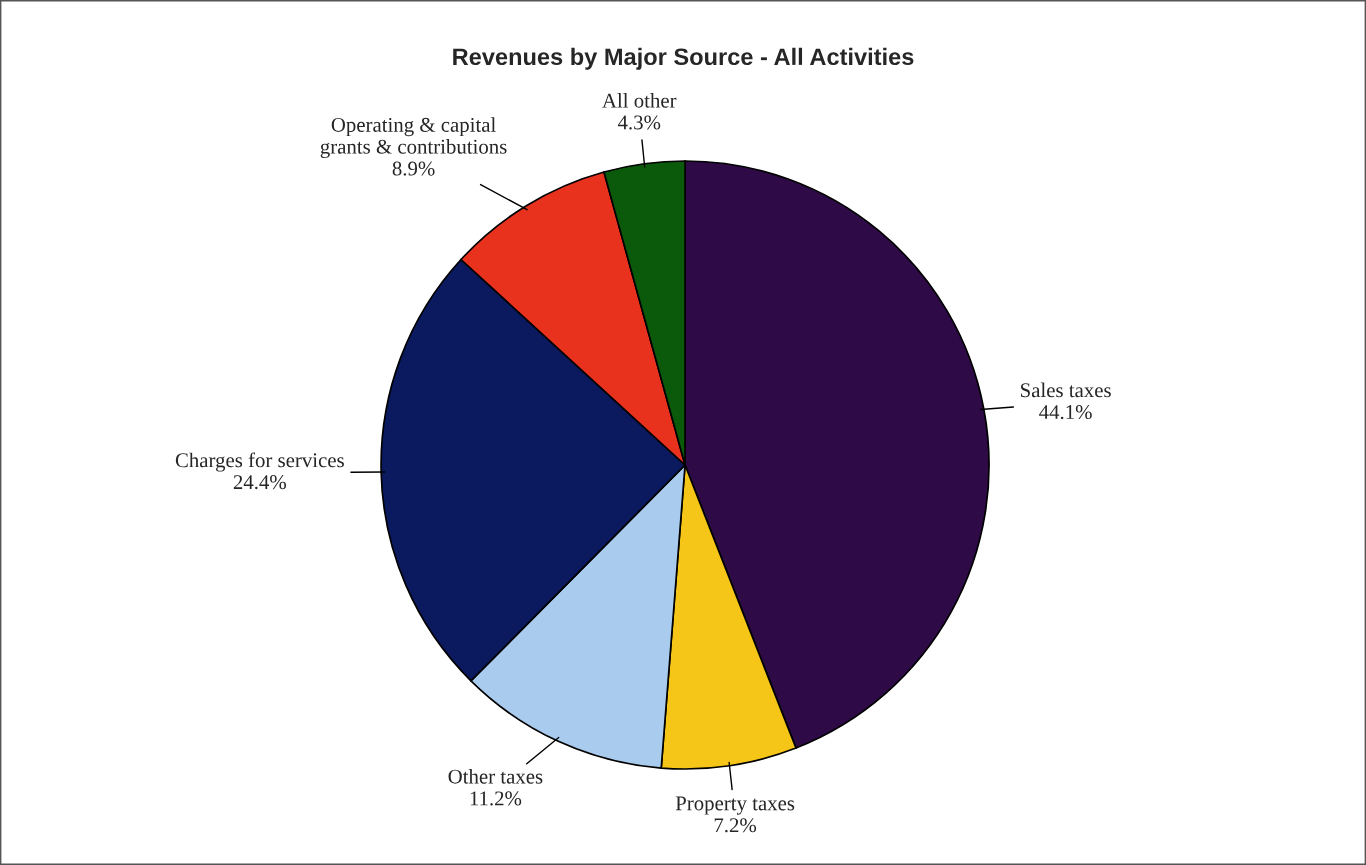 This screenshot has width=1366, height=865. Describe the element at coordinates (639, 100) in the screenshot. I see `slice-label: All other` at that location.